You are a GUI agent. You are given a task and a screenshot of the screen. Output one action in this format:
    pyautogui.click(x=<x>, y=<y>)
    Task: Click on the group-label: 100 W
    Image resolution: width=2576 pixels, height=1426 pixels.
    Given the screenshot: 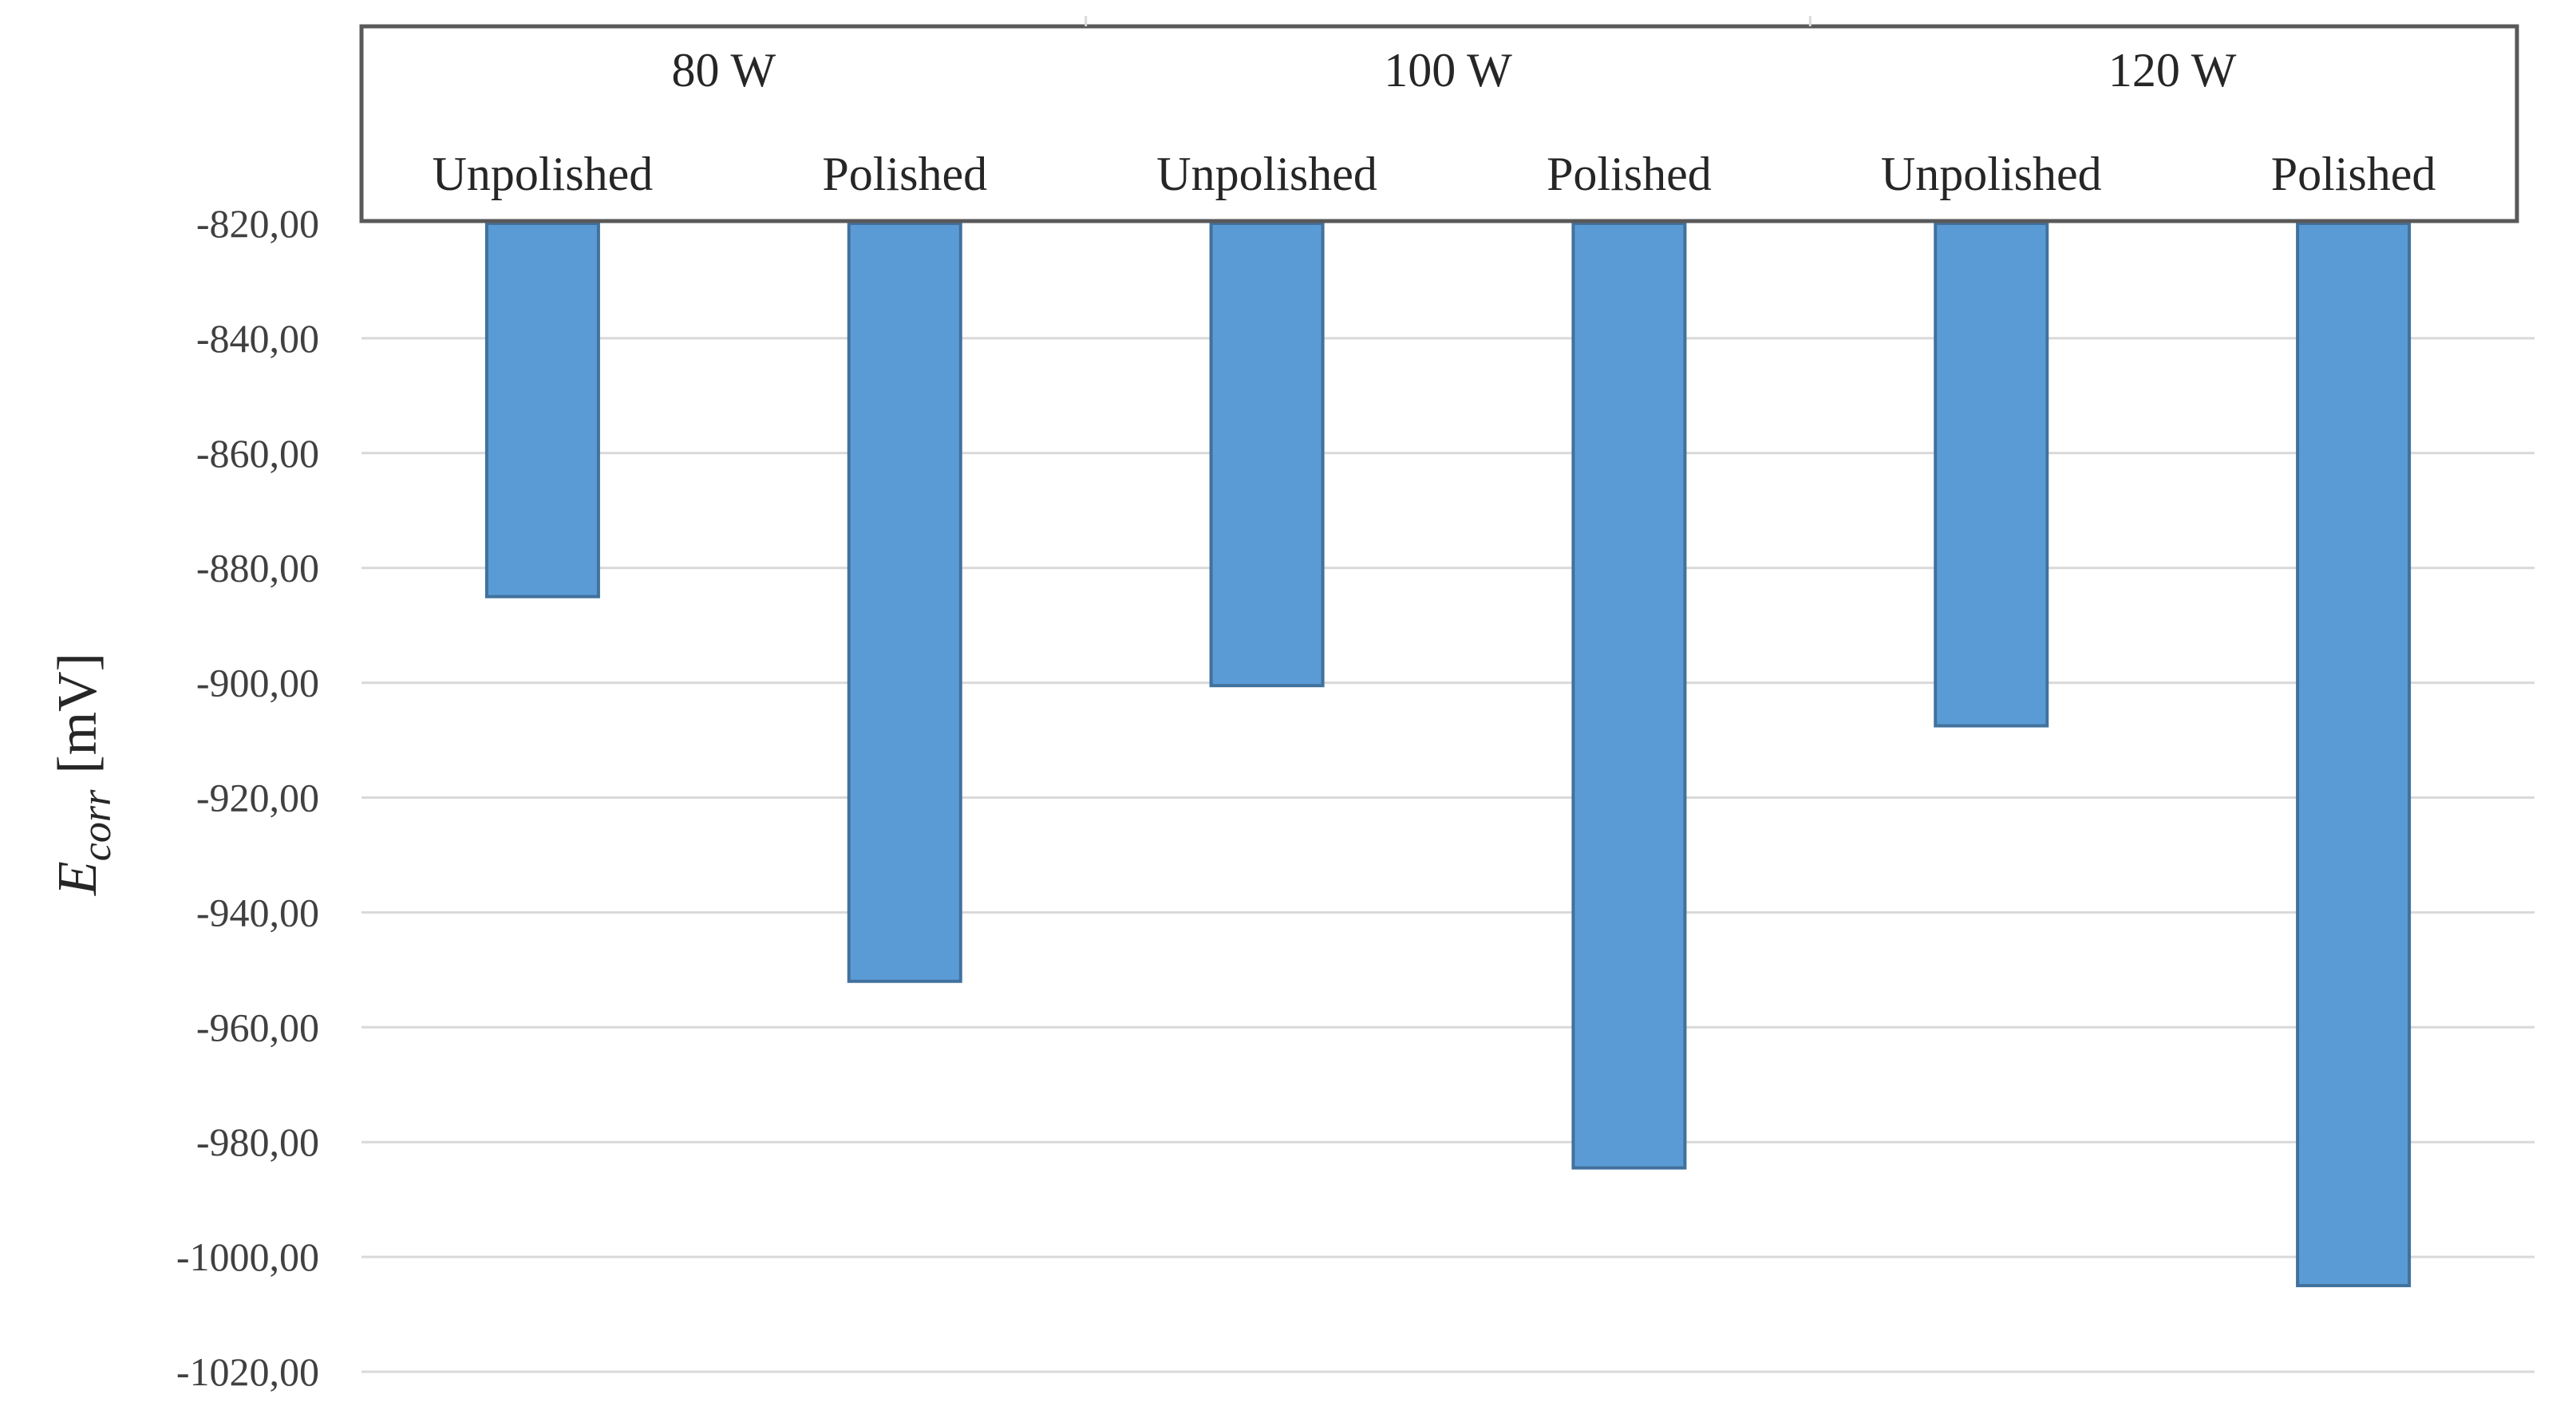 What is the action you would take?
    pyautogui.click(x=1448, y=70)
    